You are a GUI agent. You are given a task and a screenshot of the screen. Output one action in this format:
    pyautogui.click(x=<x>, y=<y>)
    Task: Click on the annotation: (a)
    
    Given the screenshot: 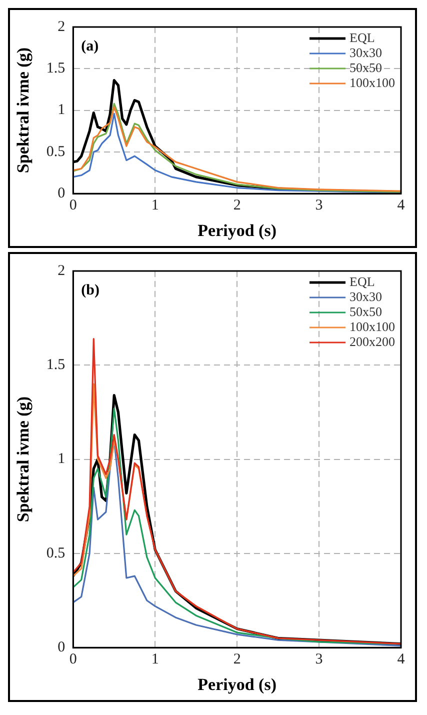 What is the action you would take?
    pyautogui.click(x=90, y=46)
    